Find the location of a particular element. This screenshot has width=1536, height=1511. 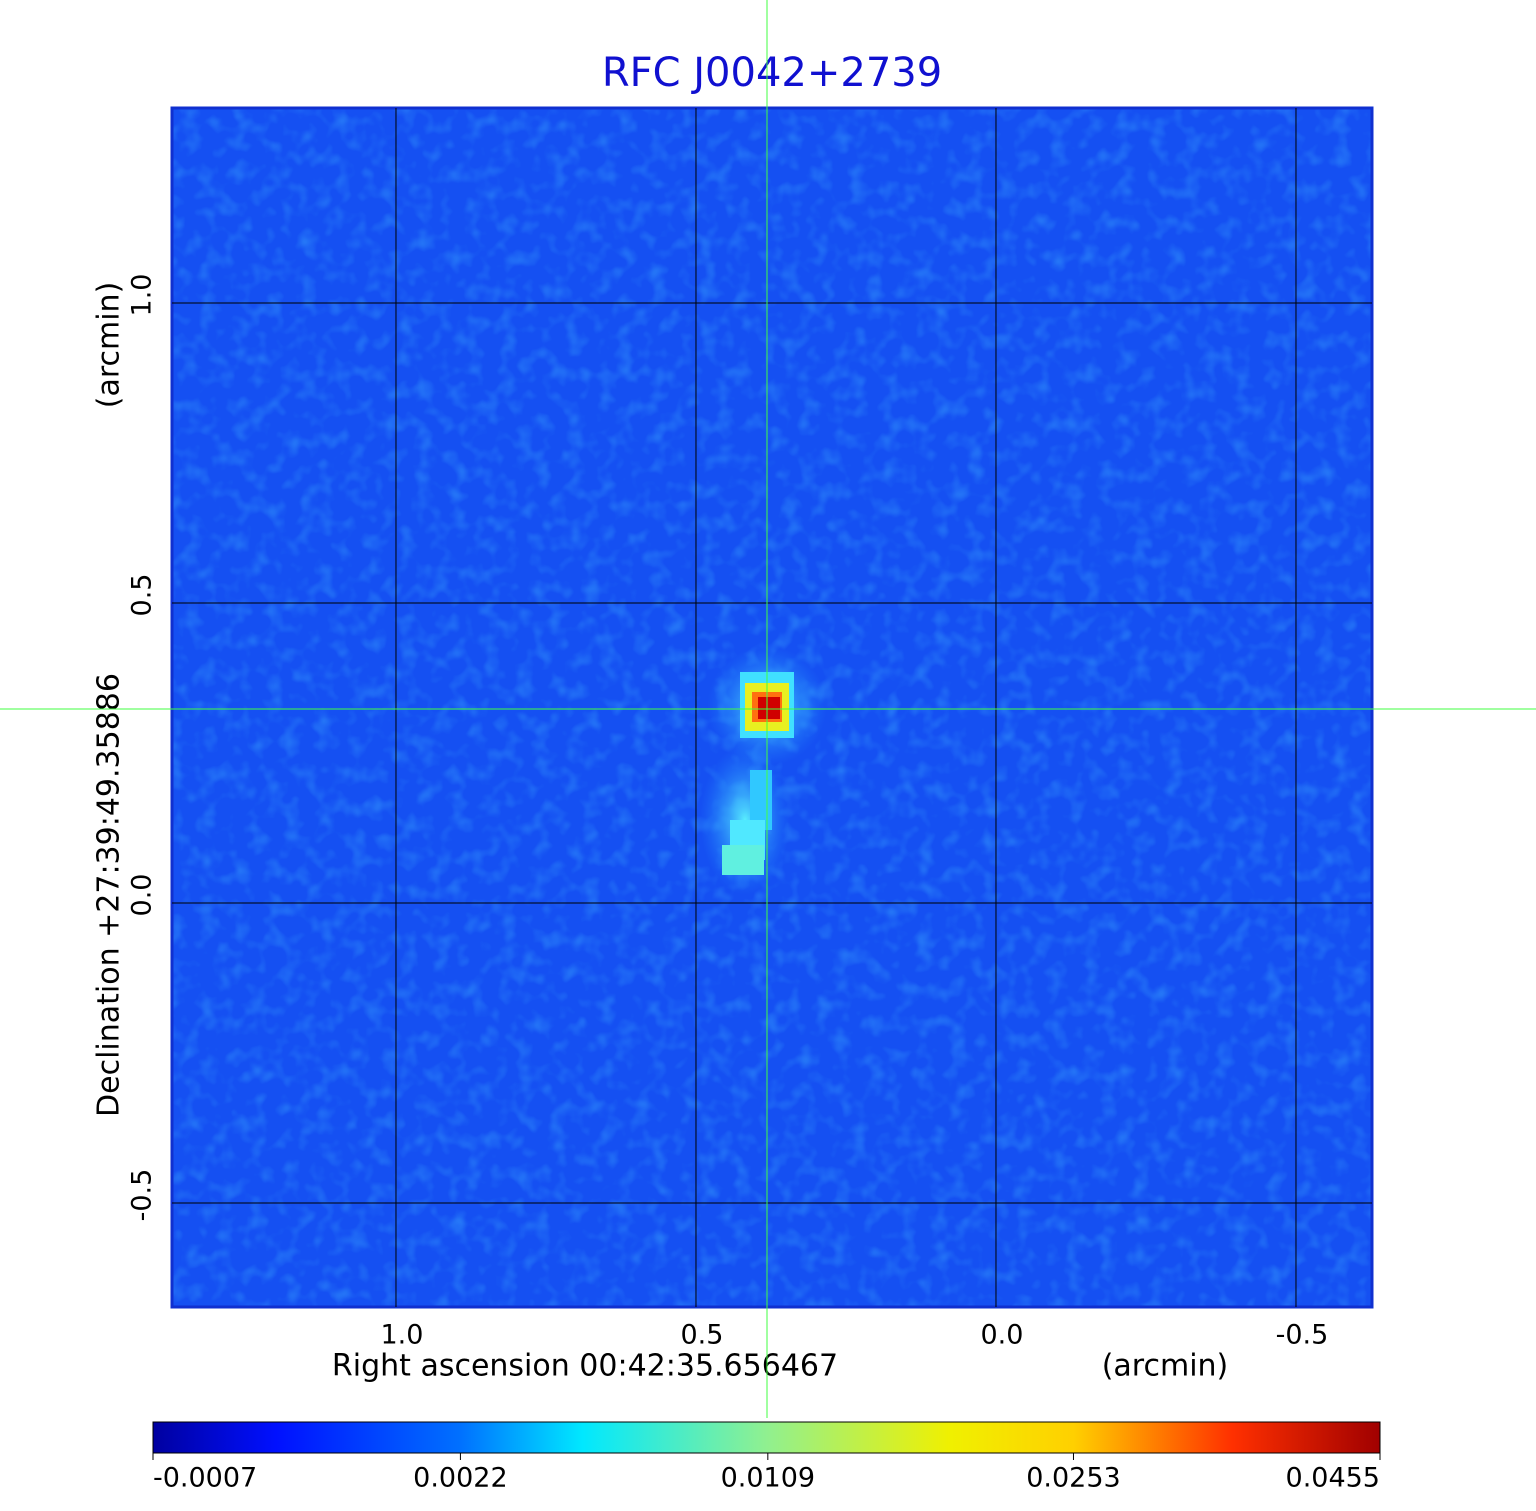

x-tick-label: 1.0 is located at coordinates (402, 1335).